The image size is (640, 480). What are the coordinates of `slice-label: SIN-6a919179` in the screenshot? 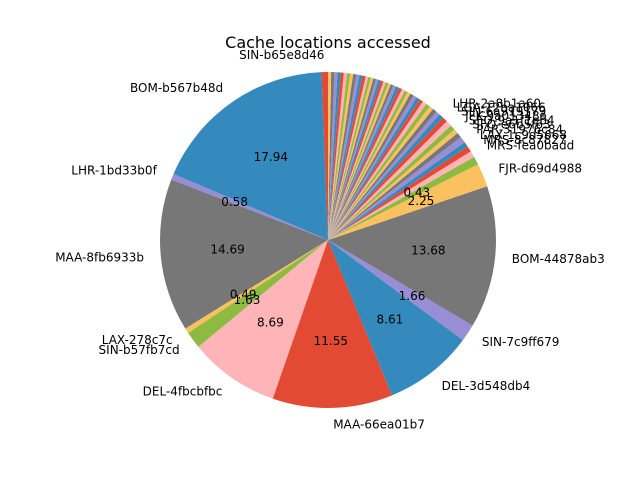 It's located at (503, 112).